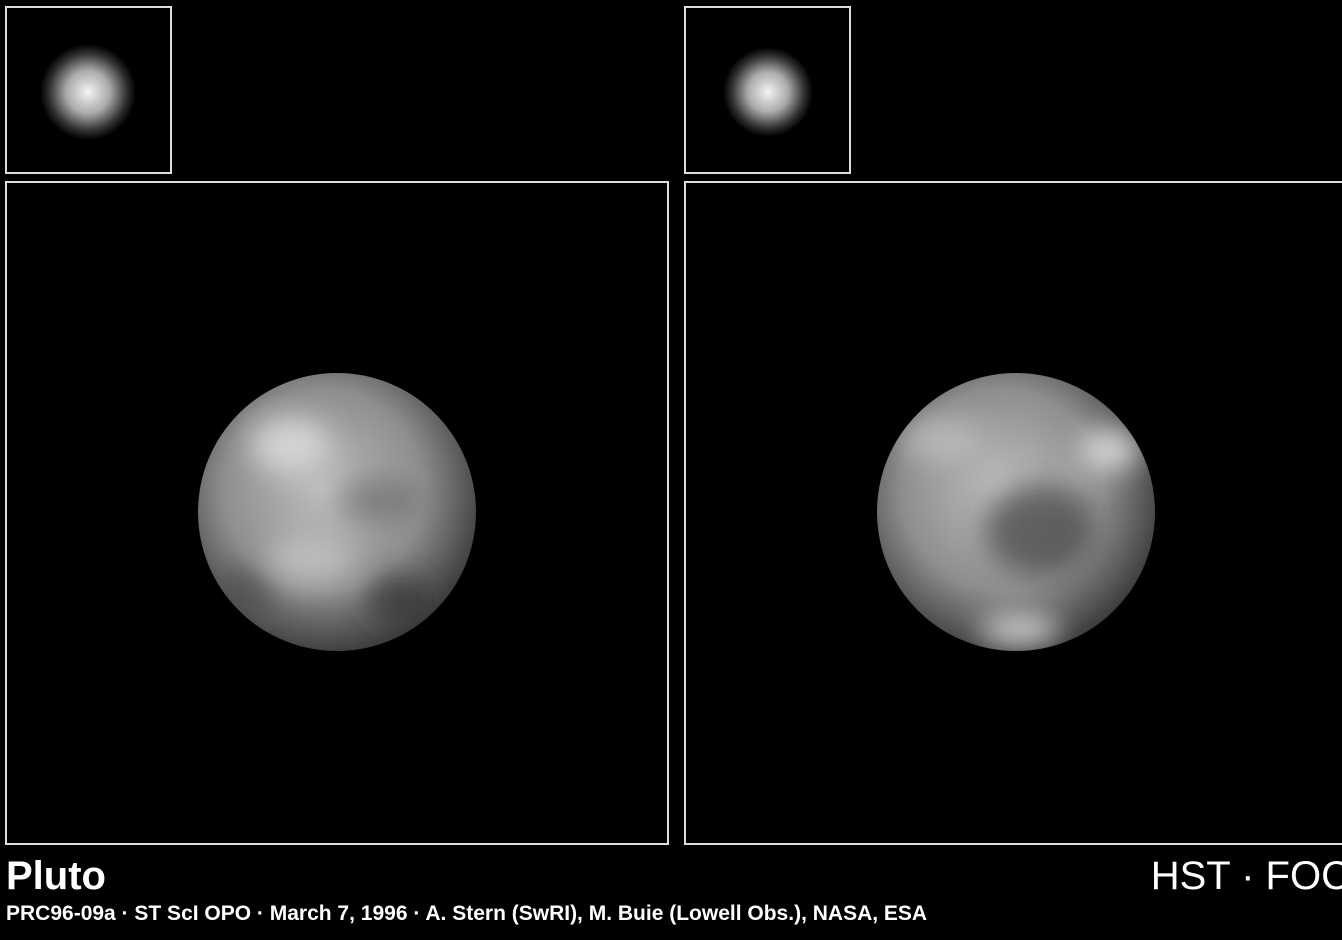 The width and height of the screenshot is (1342, 940). Describe the element at coordinates (1246, 876) in the screenshot. I see `instrument: HST · FOC` at that location.